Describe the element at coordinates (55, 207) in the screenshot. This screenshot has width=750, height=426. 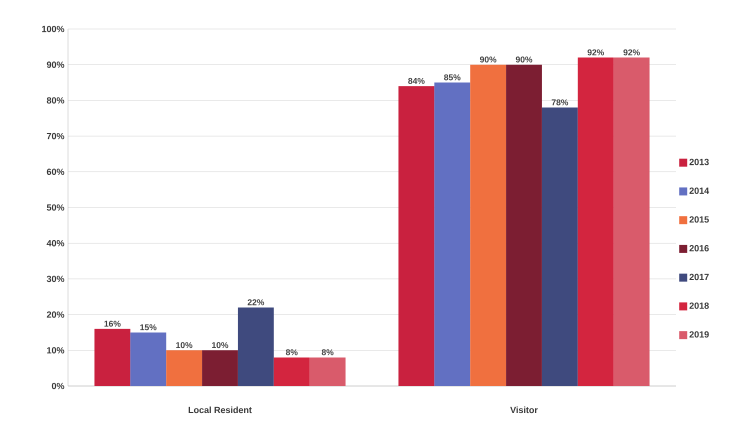
I see `y-tick-label: 50%` at that location.